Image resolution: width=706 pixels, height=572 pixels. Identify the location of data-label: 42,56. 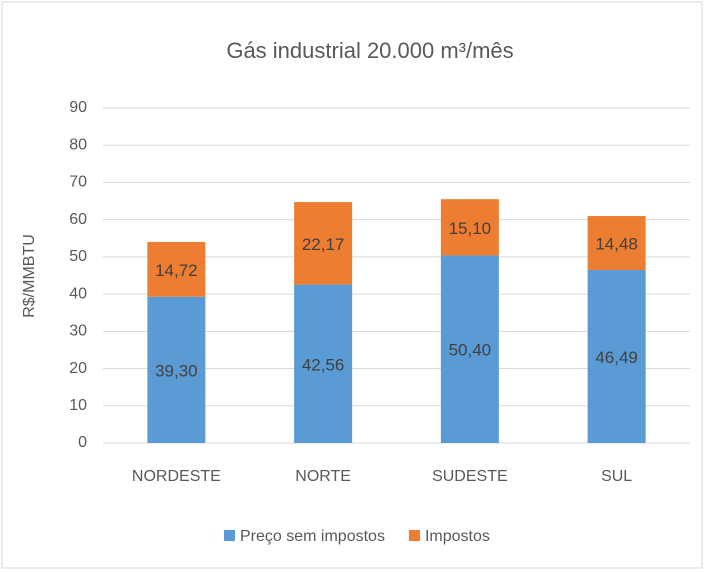
(323, 364).